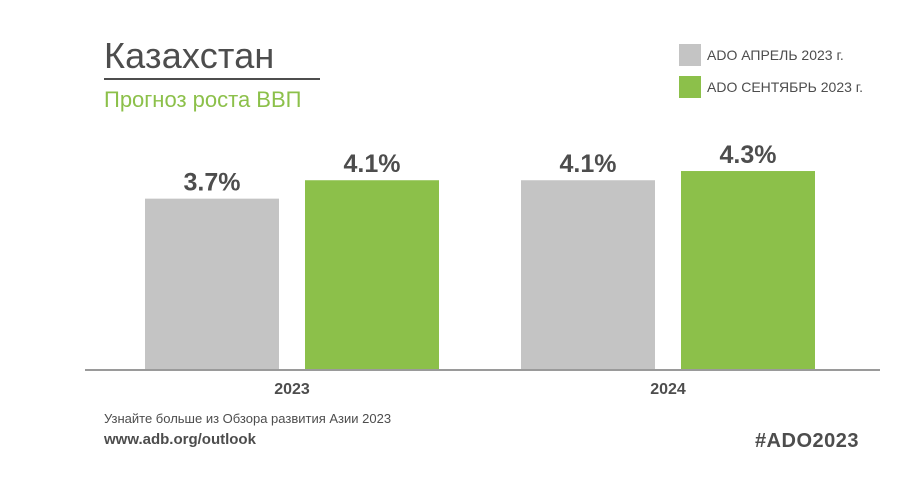 This screenshot has width=913, height=480. I want to click on legend-item-september: ADO СЕНТЯБРЬ 2023 г., so click(771, 87).